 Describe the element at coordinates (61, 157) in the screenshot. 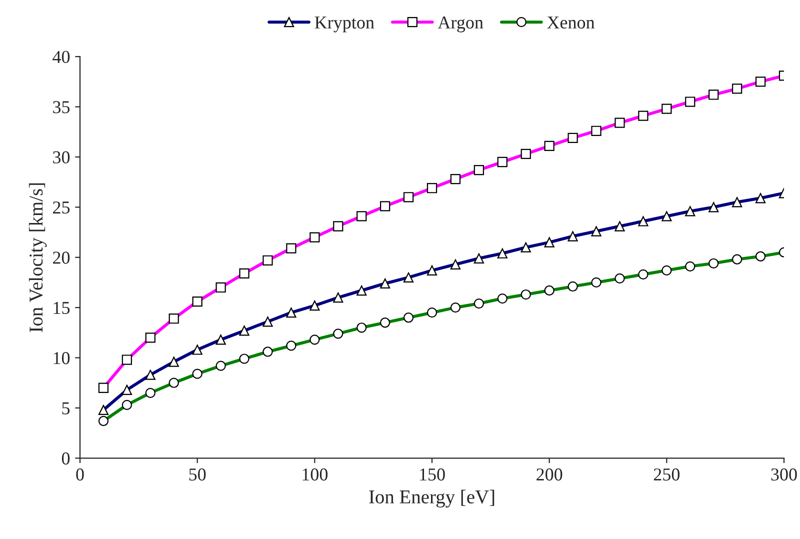

I see `y-tick-label: 30` at that location.